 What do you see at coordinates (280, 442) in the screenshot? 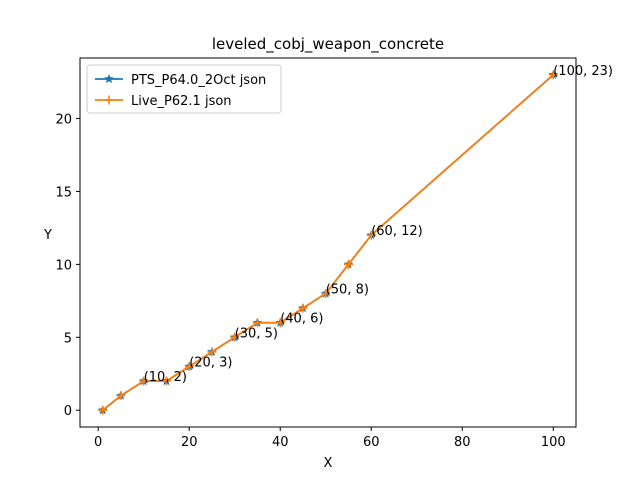
I see `x-tick-label: 40` at bounding box center [280, 442].